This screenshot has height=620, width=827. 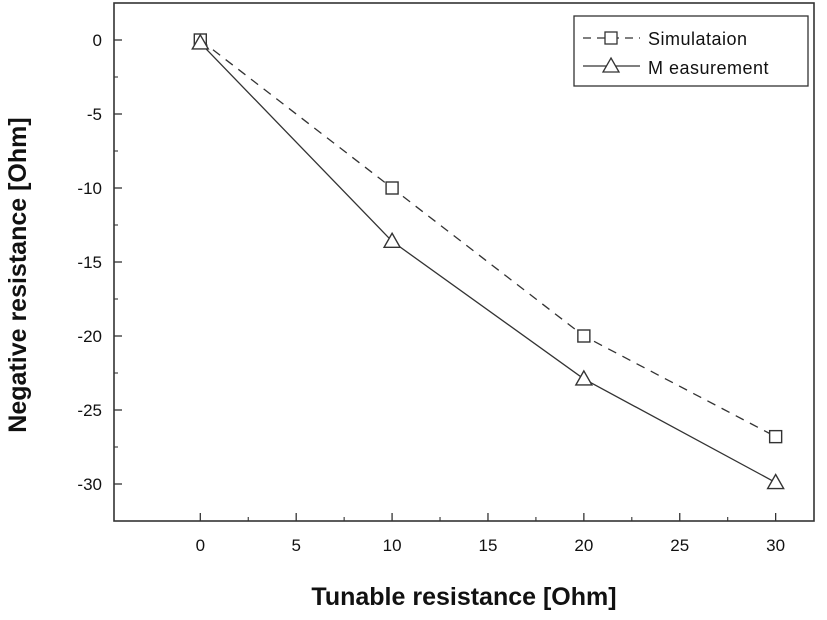 What do you see at coordinates (89, 336) in the screenshot?
I see `y-tick-label: -20` at bounding box center [89, 336].